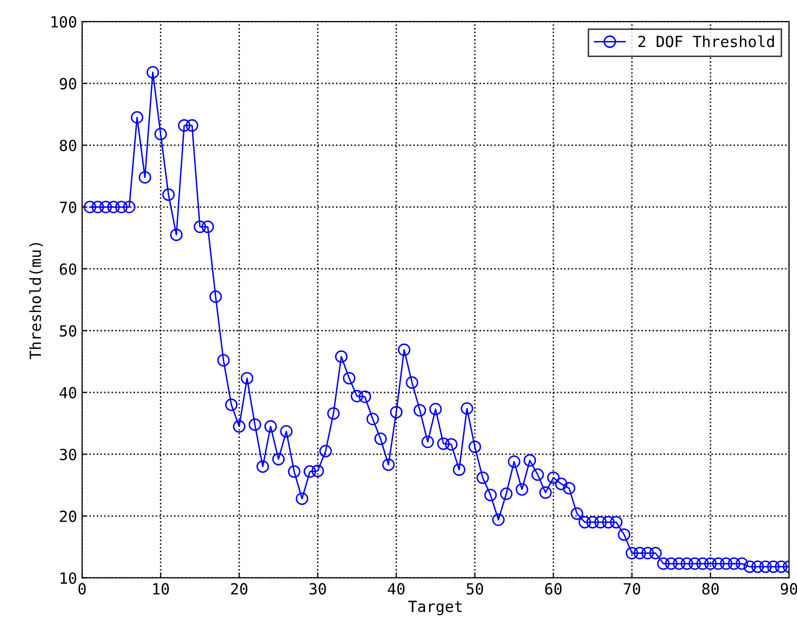  I want to click on y-tick-label: 40, so click(68, 392).